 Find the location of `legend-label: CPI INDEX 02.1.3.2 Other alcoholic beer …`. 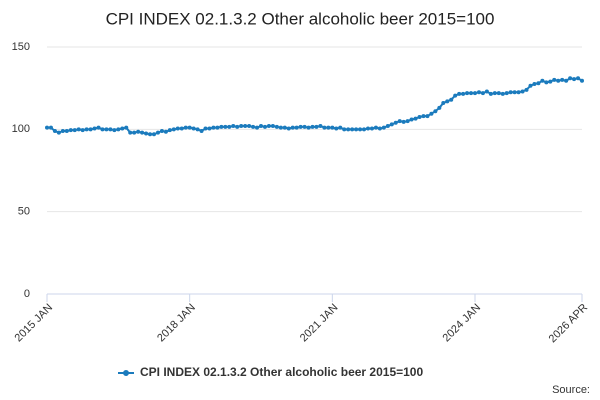

legend-label: CPI INDEX 02.1.3.2 Other alcoholic beer … is located at coordinates (281, 372).